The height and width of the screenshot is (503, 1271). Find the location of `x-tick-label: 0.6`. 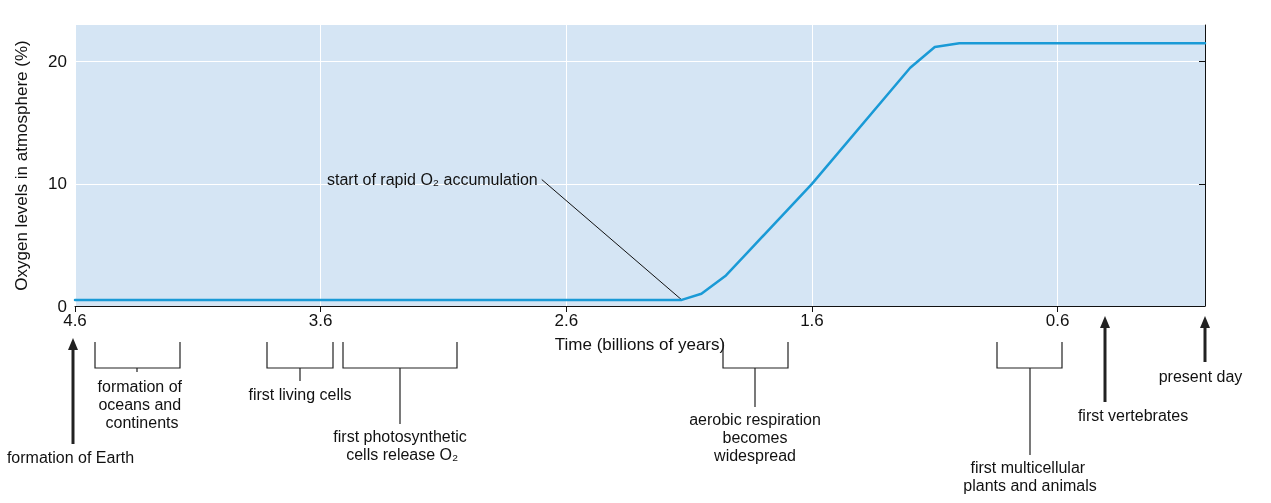

x-tick-label: 0.6 is located at coordinates (1057, 320).